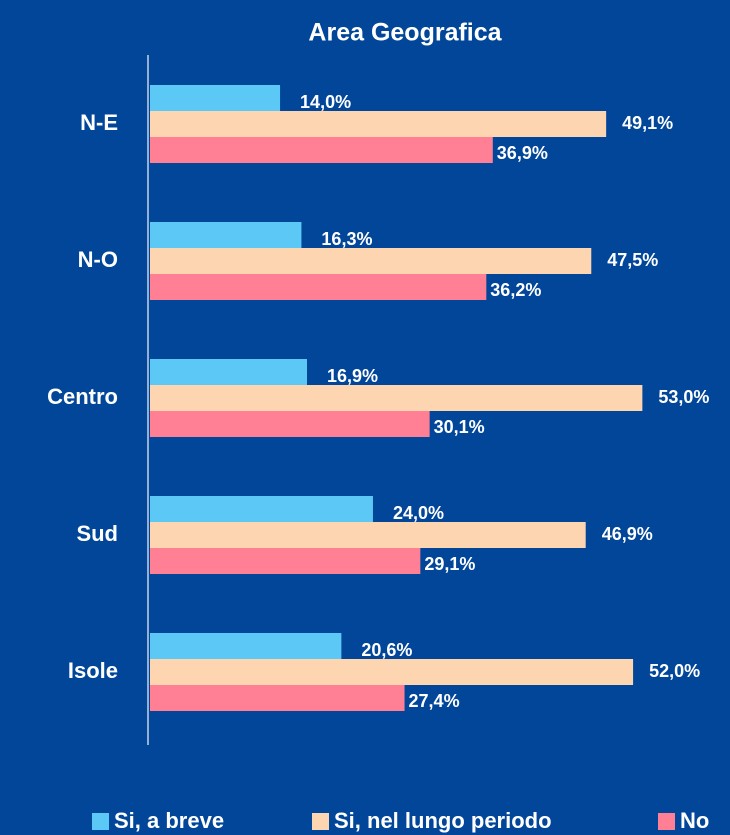  I want to click on value-label: 30,1%, so click(459, 427).